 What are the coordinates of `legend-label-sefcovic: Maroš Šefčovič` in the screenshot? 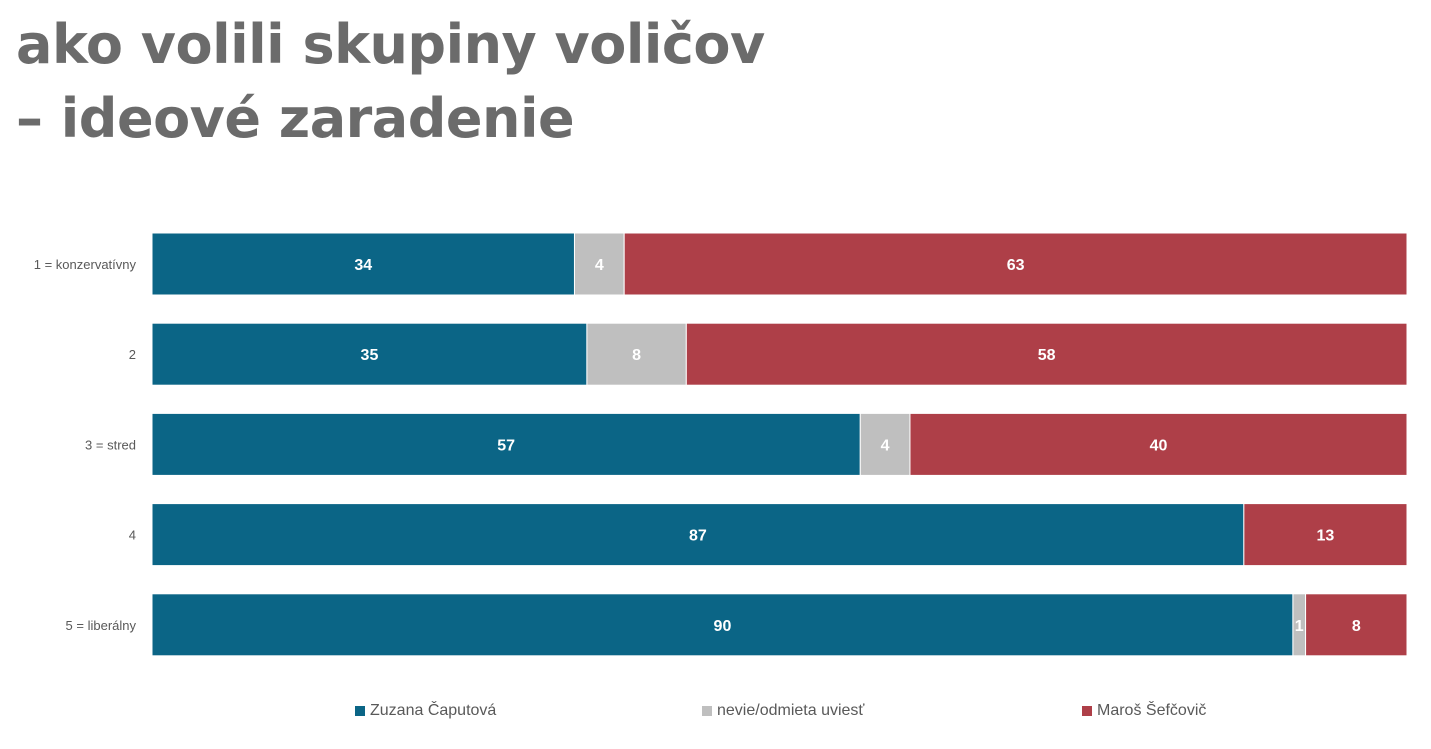 It's located at (1152, 710).